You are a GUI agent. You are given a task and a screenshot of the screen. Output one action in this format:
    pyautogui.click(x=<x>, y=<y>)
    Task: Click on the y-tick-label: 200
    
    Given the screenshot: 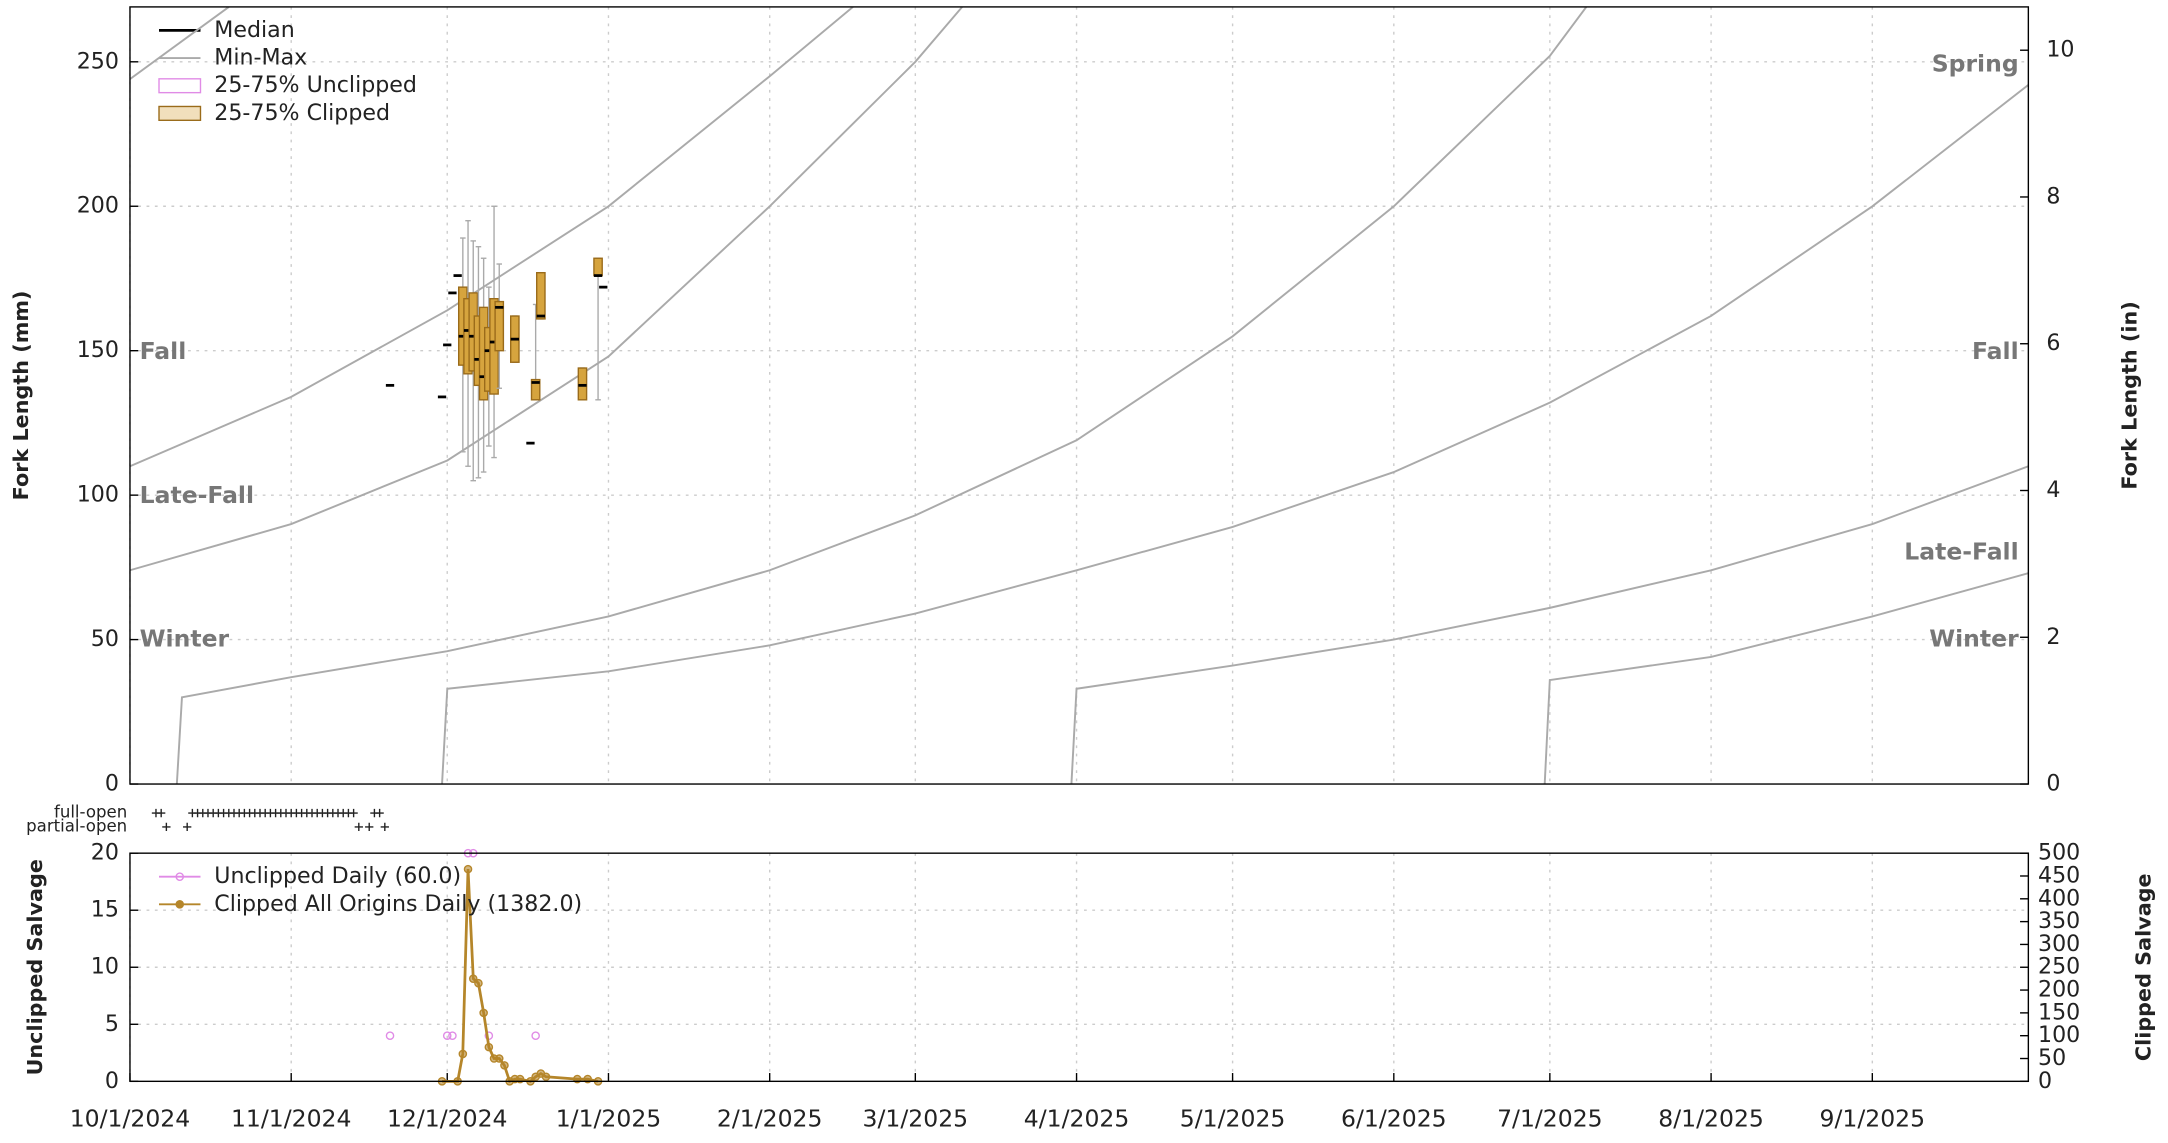 What is the action you would take?
    pyautogui.click(x=98, y=206)
    